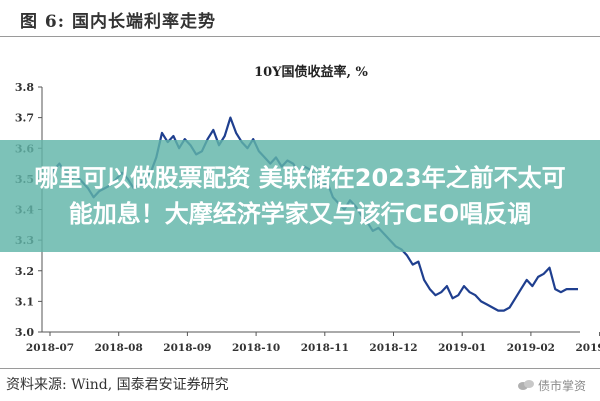 This screenshot has height=401, width=600. What do you see at coordinates (24, 301) in the screenshot?
I see `y-tick-label: 3.1` at bounding box center [24, 301].